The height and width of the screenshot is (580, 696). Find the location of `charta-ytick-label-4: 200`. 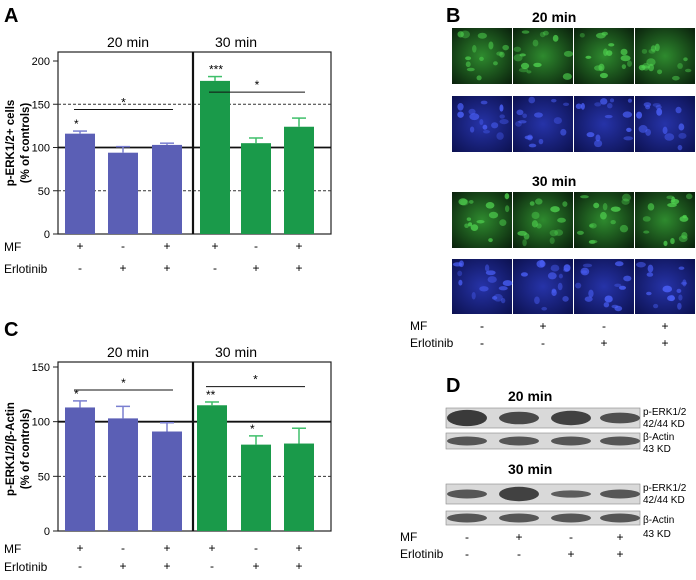

charta-ytick-label-4: 200 is located at coordinates (41, 62).